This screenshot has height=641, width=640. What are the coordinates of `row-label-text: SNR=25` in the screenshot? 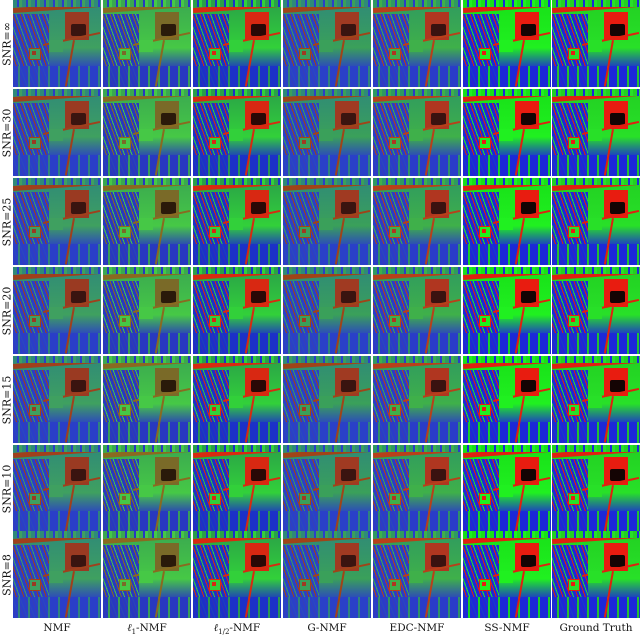 It's located at (6, 221).